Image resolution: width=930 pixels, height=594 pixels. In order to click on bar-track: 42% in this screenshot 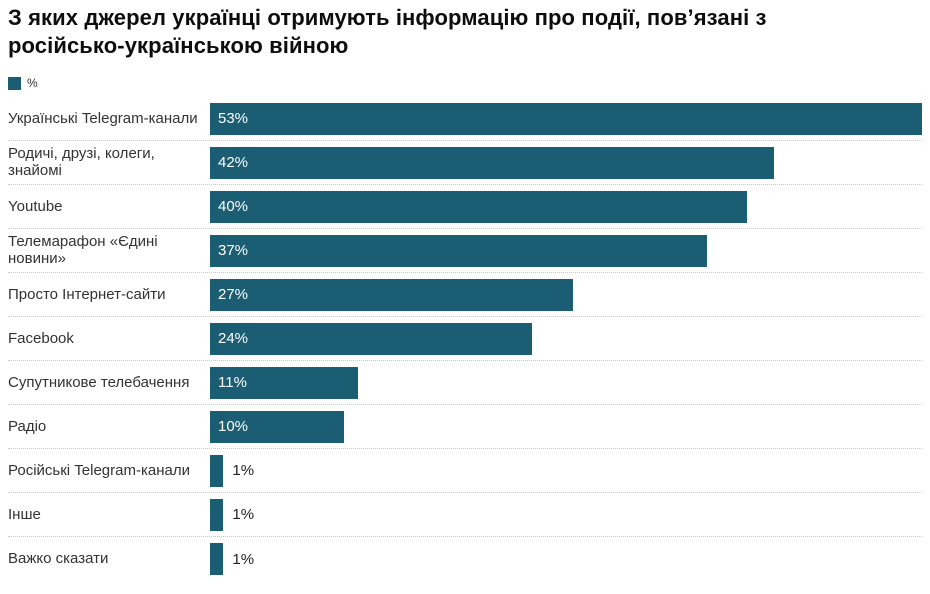, I will do `click(566, 162)`.